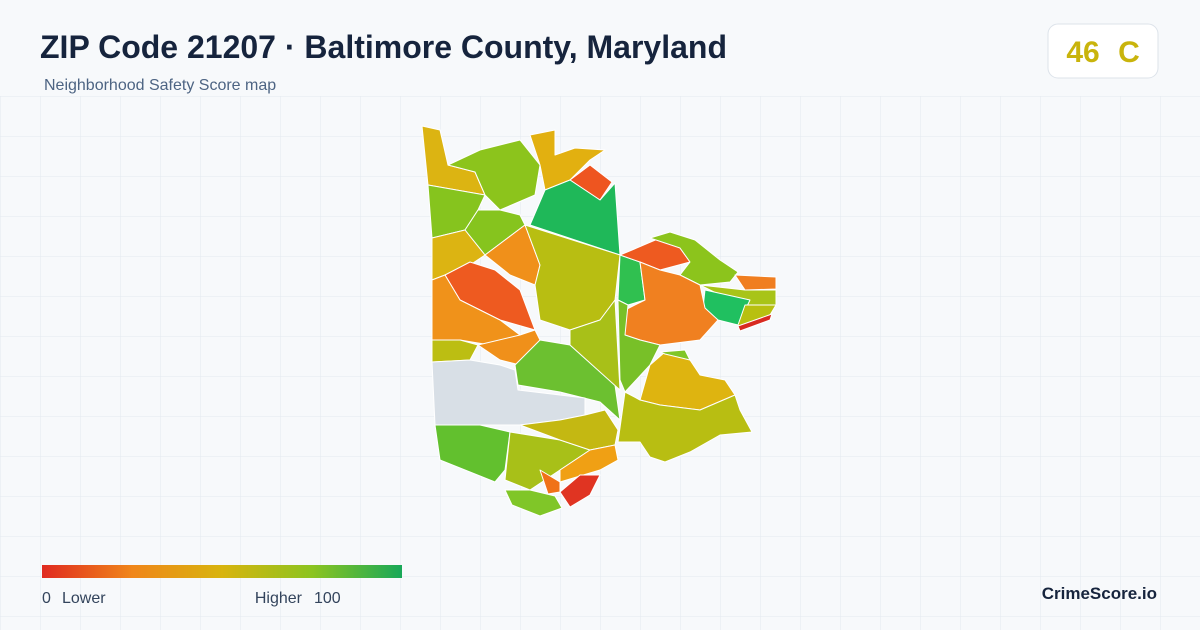  What do you see at coordinates (279, 598) in the screenshot?
I see `legend-max-label: Higher` at bounding box center [279, 598].